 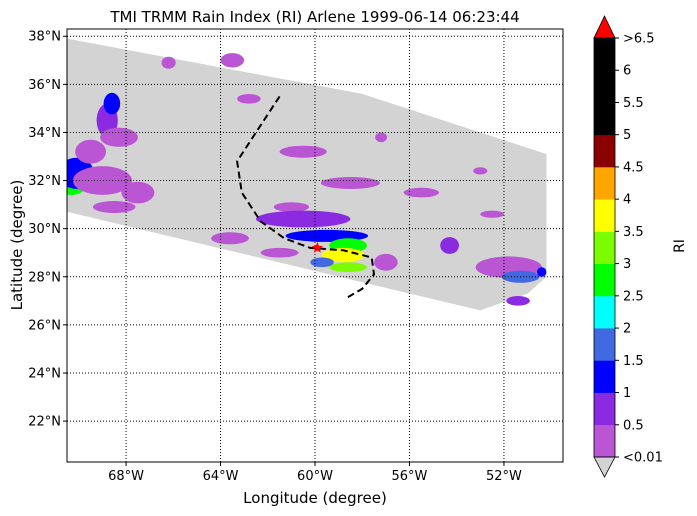 What do you see at coordinates (633, 296) in the screenshot?
I see `colorbar-tick-label: 2.5` at bounding box center [633, 296].